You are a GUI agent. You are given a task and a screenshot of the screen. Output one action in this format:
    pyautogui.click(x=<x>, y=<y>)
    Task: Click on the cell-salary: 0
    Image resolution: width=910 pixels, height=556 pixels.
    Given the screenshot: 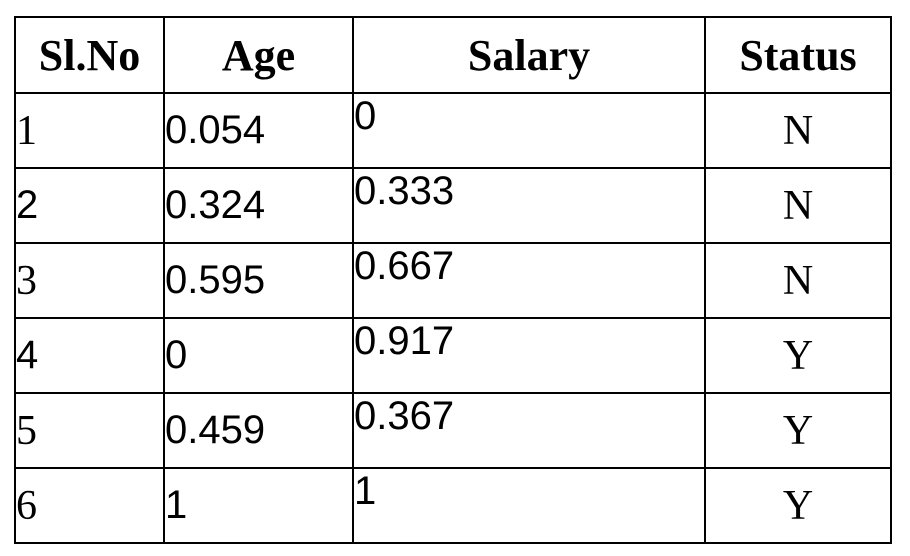 What is the action you would take?
    pyautogui.click(x=529, y=130)
    